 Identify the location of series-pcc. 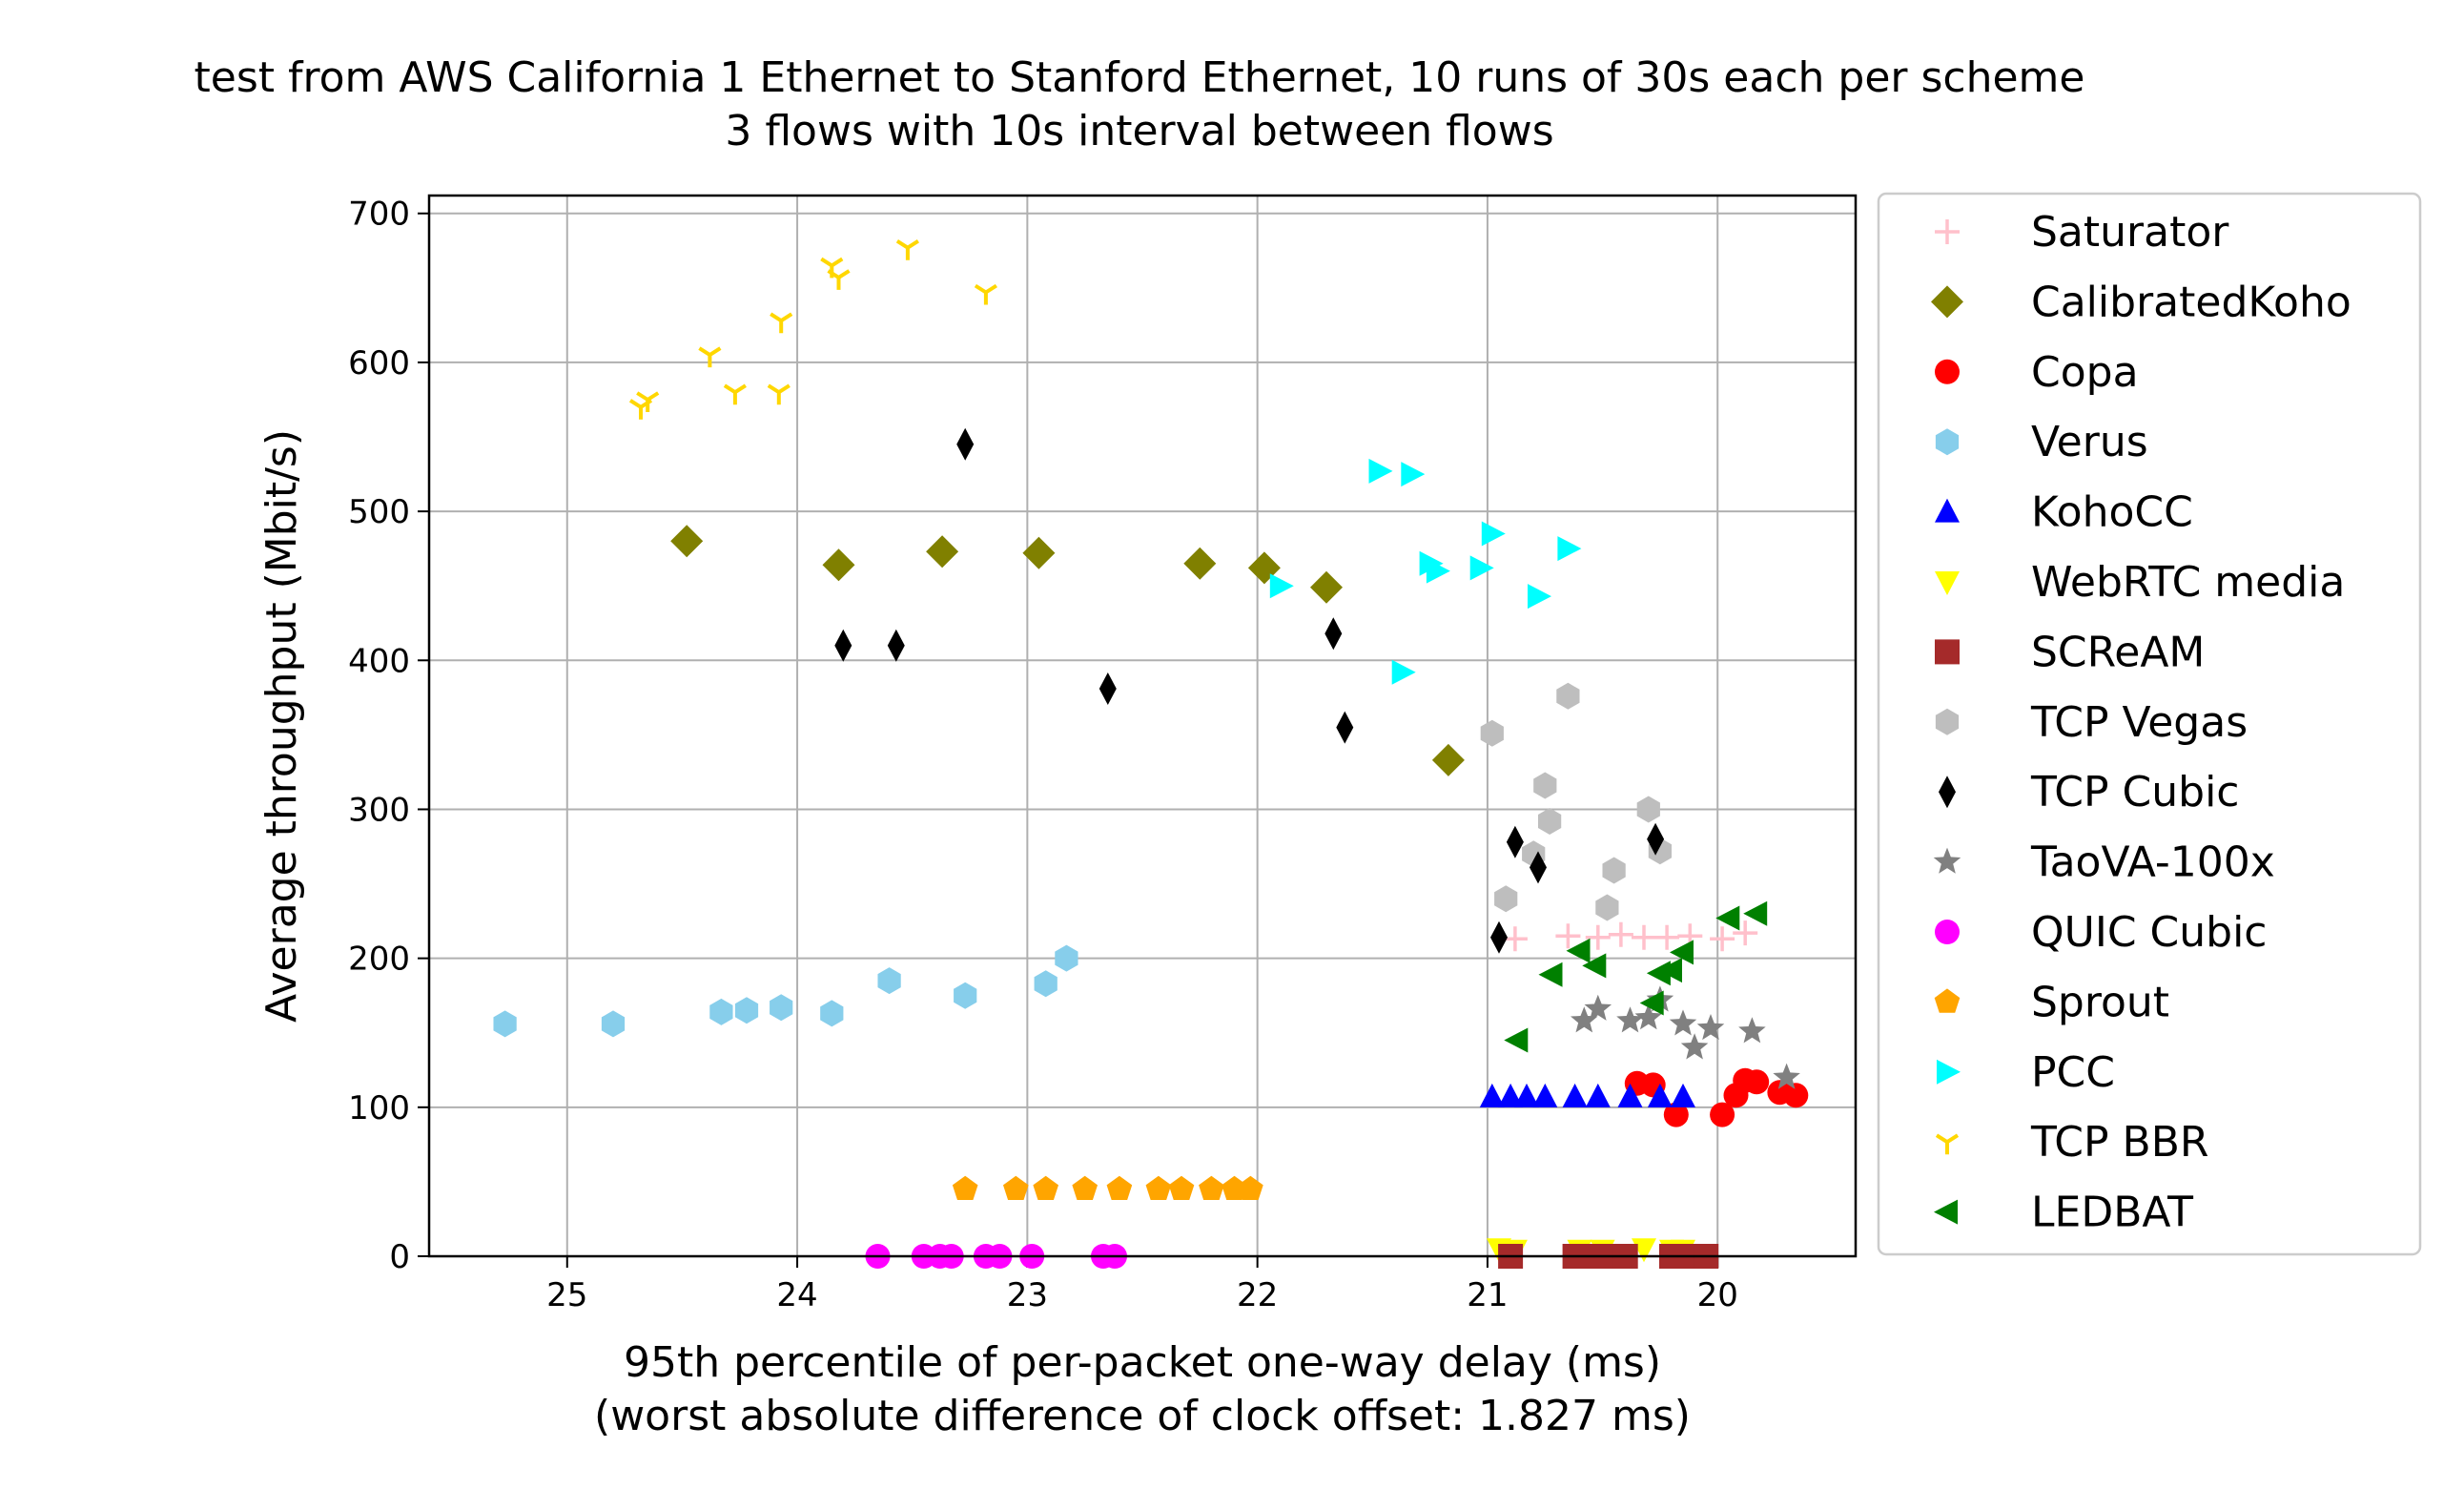
(1425, 571).